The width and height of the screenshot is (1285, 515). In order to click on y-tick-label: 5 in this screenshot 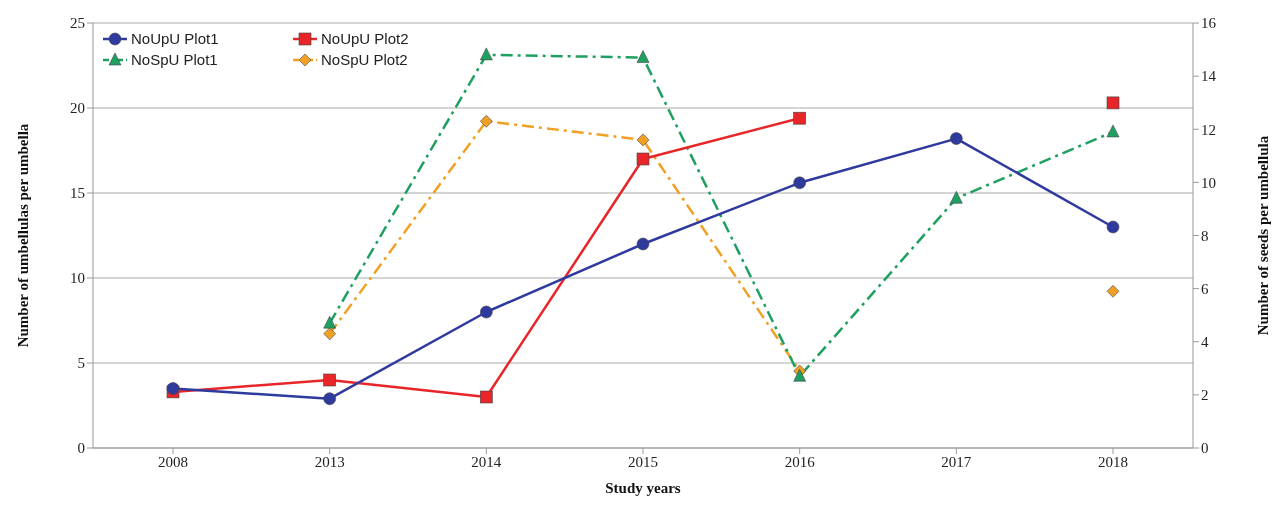, I will do `click(81, 363)`.